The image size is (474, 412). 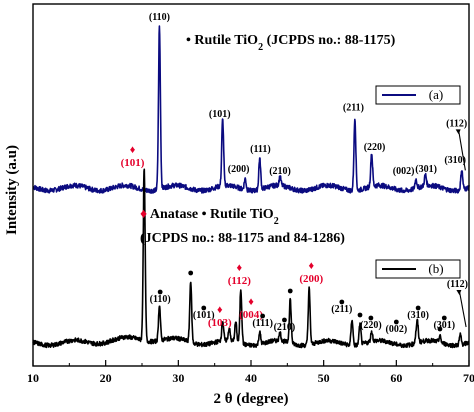 What do you see at coordinates (239, 169) in the screenshot?
I see `peak-label-a-2: (200)` at bounding box center [239, 169].